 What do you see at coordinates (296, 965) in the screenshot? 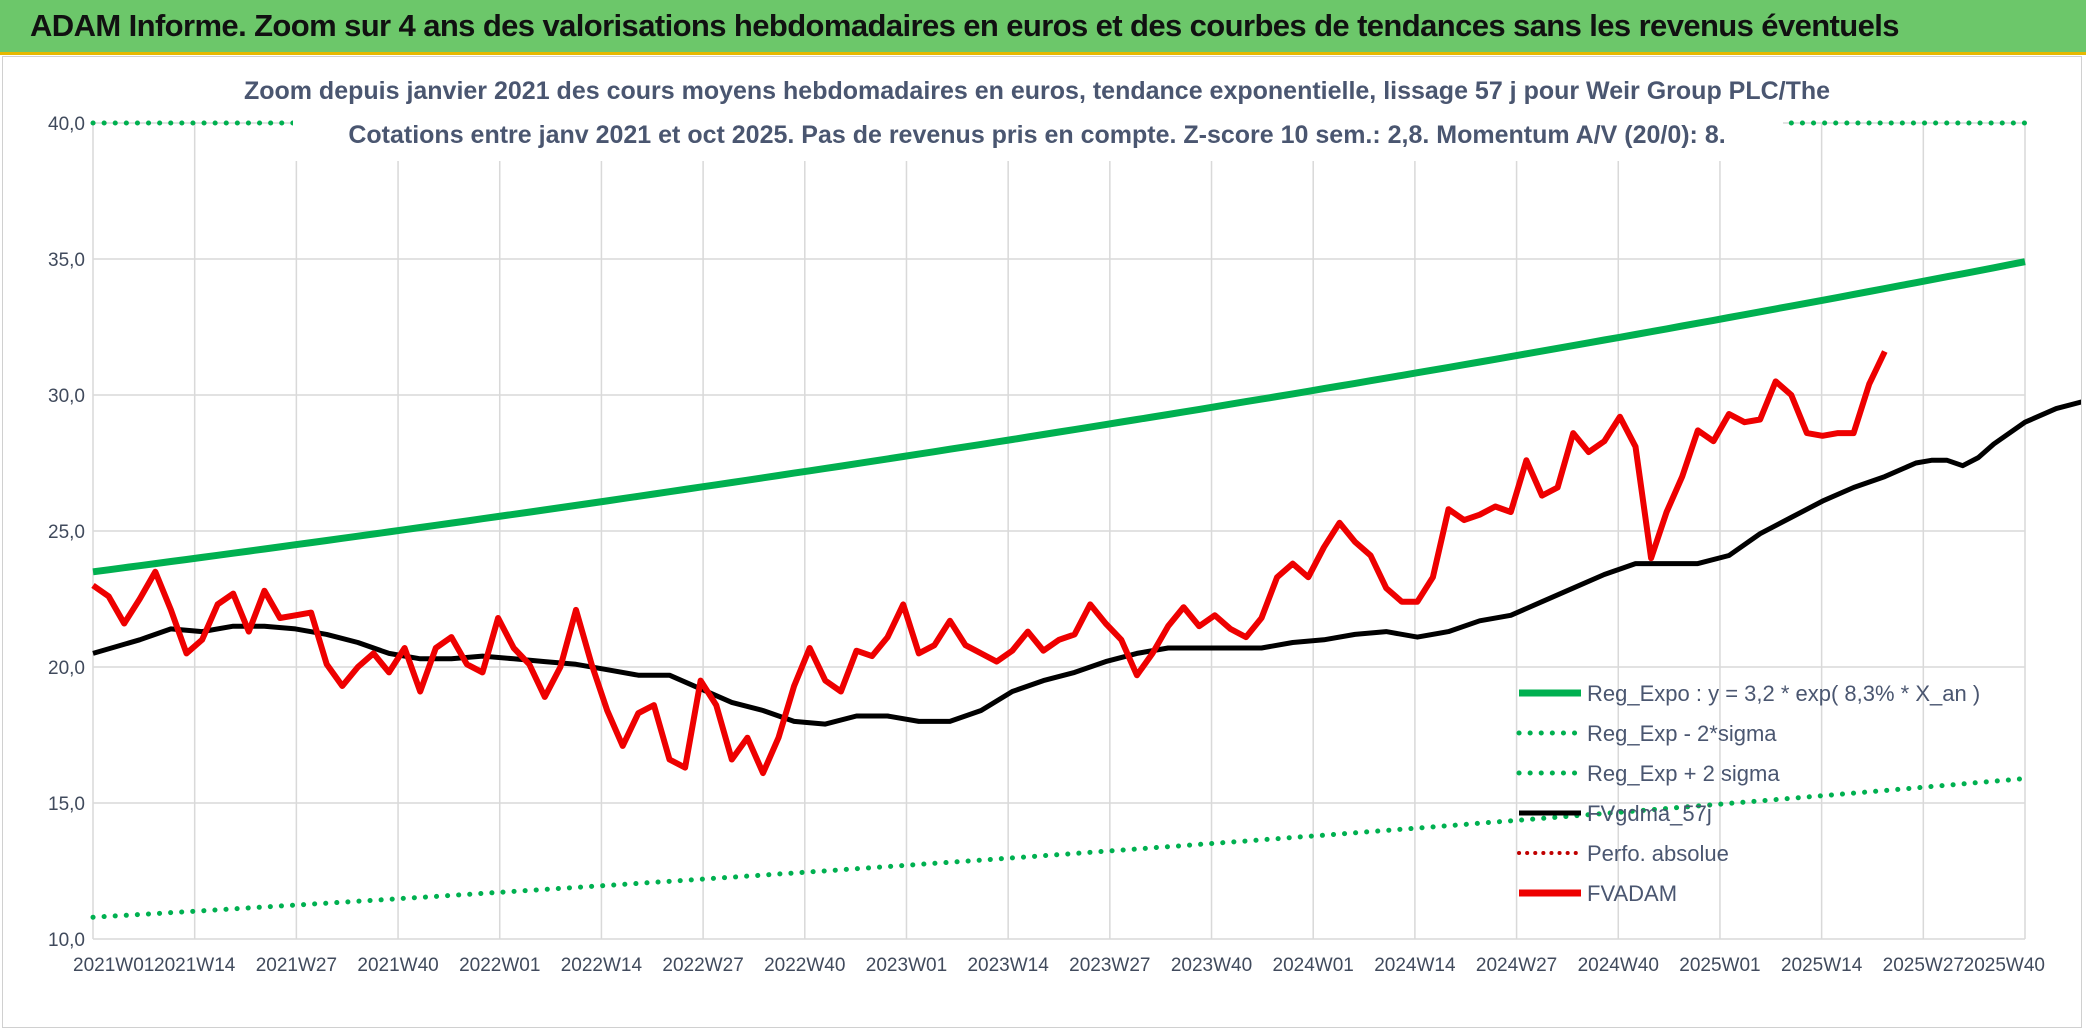
I see `x-tick-label: 2021W27` at bounding box center [296, 965].